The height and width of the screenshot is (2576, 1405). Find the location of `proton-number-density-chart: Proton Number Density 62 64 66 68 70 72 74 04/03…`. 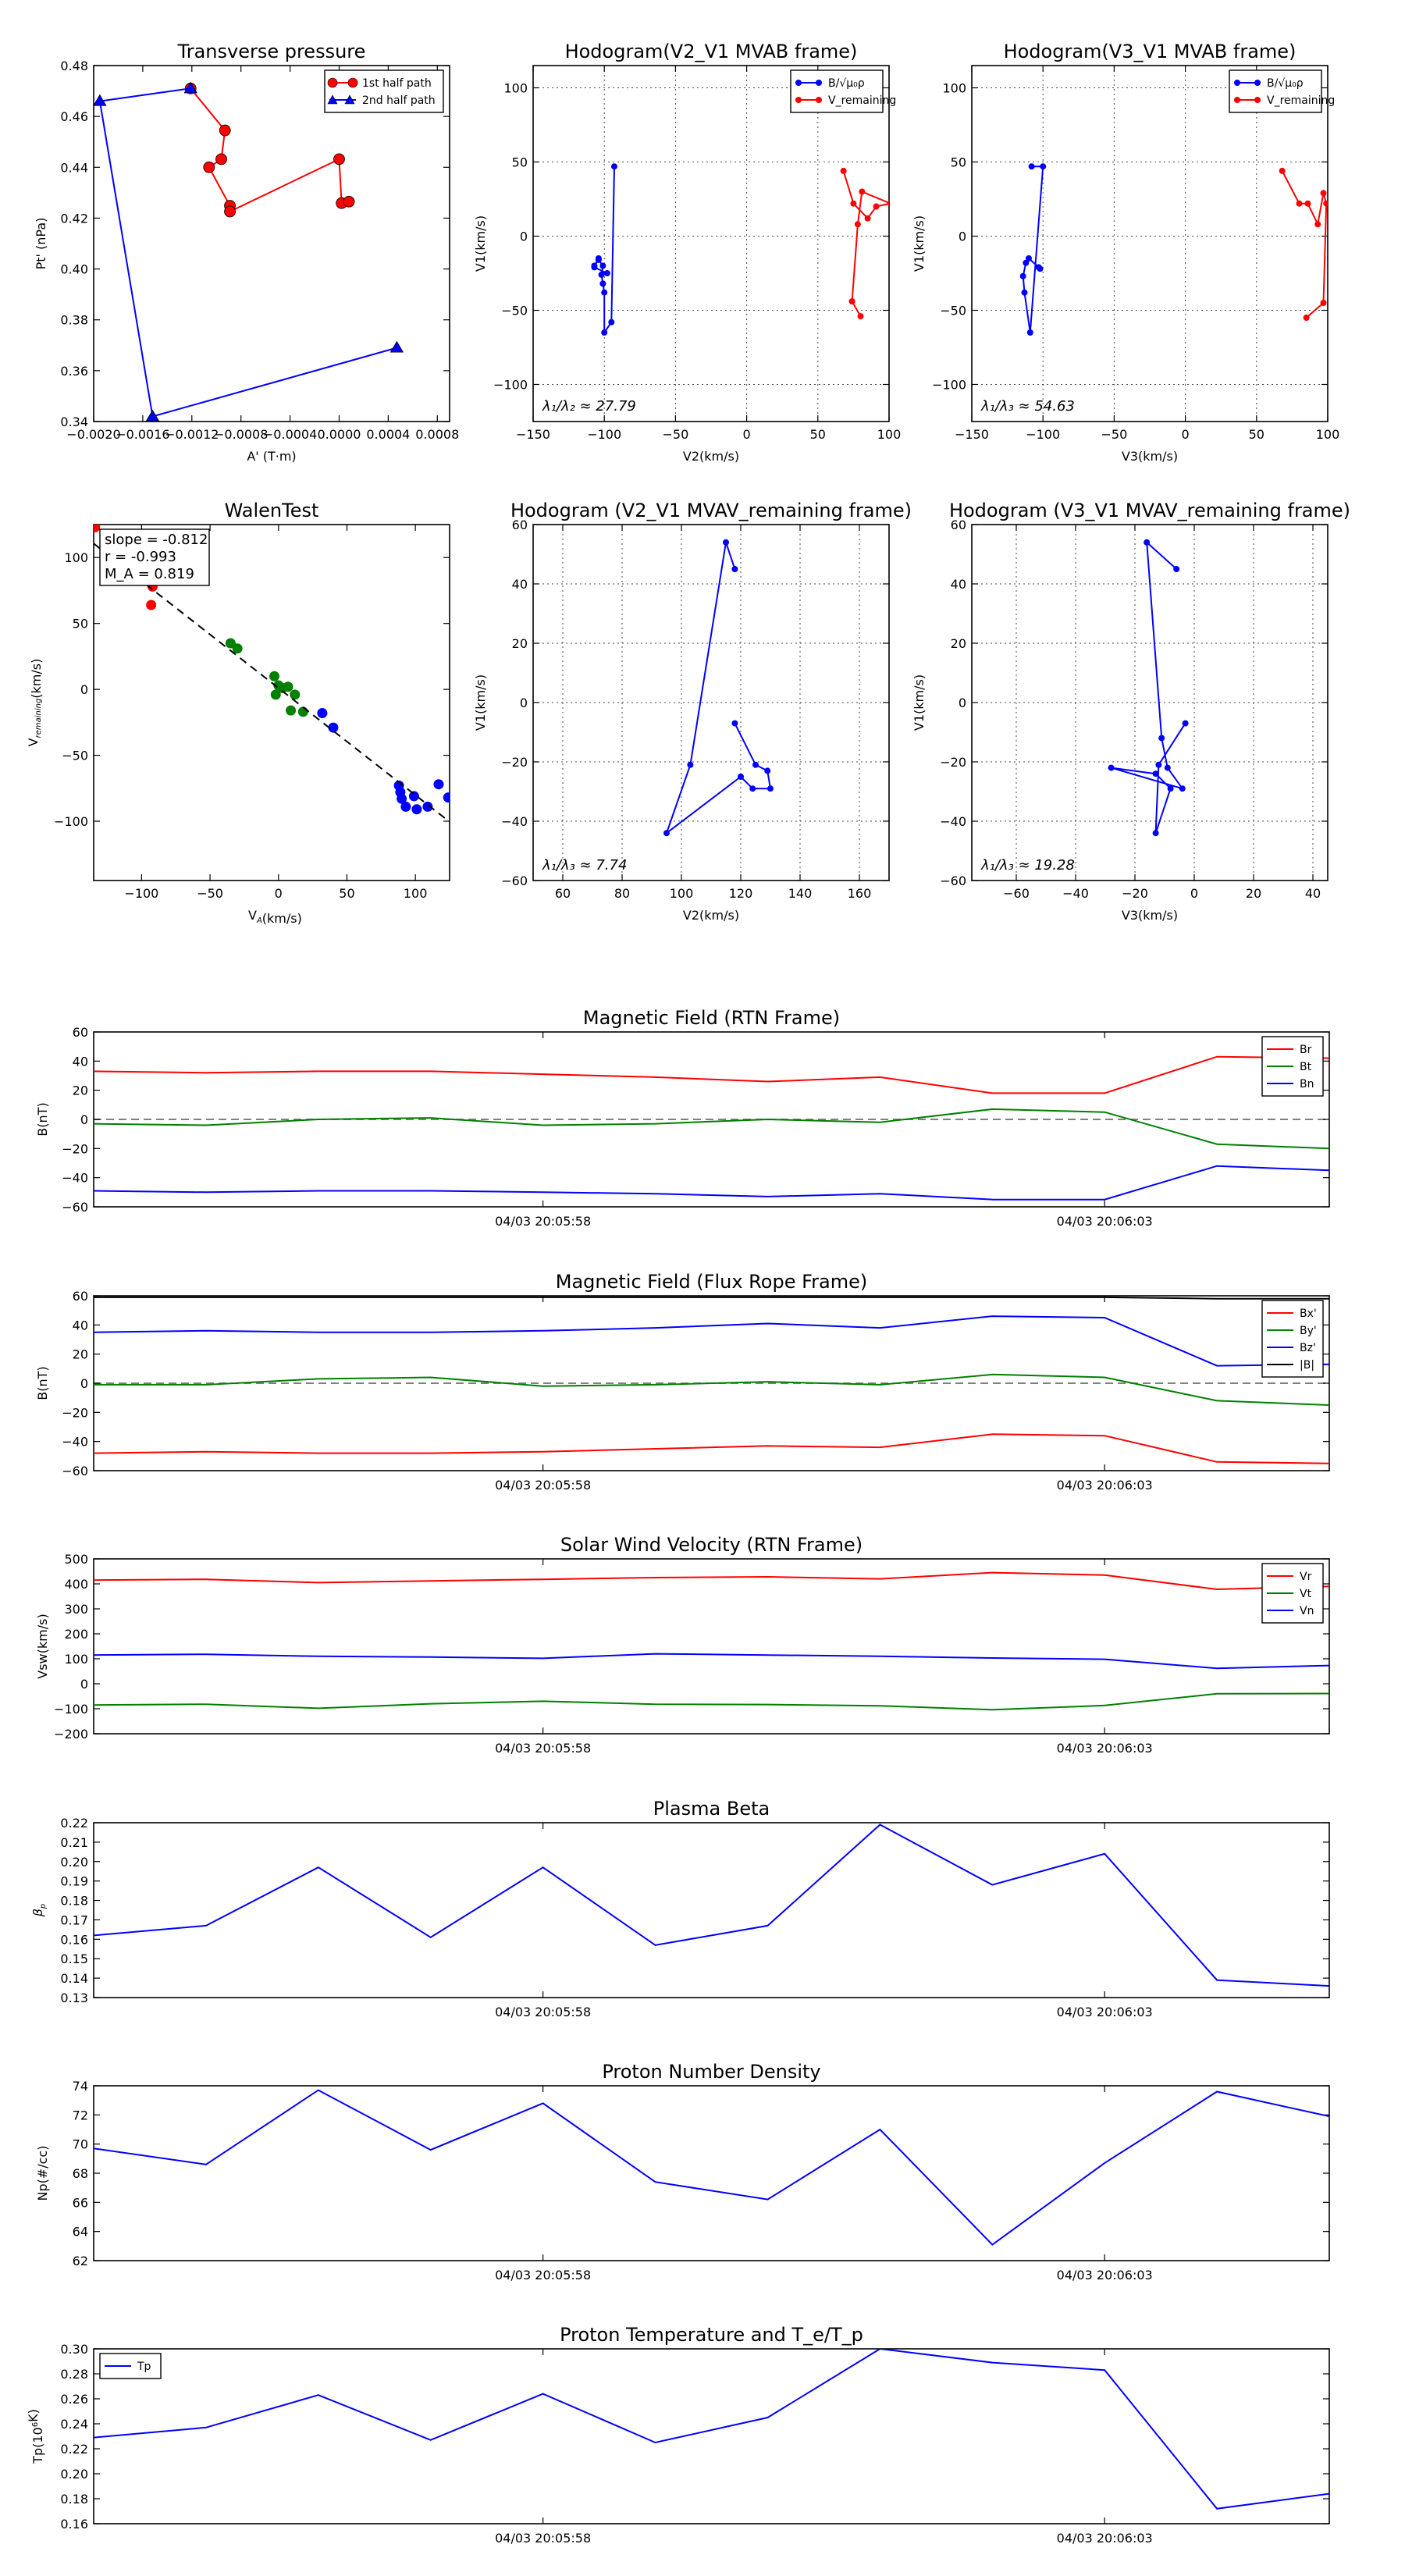

proton-number-density-chart: Proton Number Density 62 64 66 68 70 72 74 04/03… is located at coordinates (682, 2171).